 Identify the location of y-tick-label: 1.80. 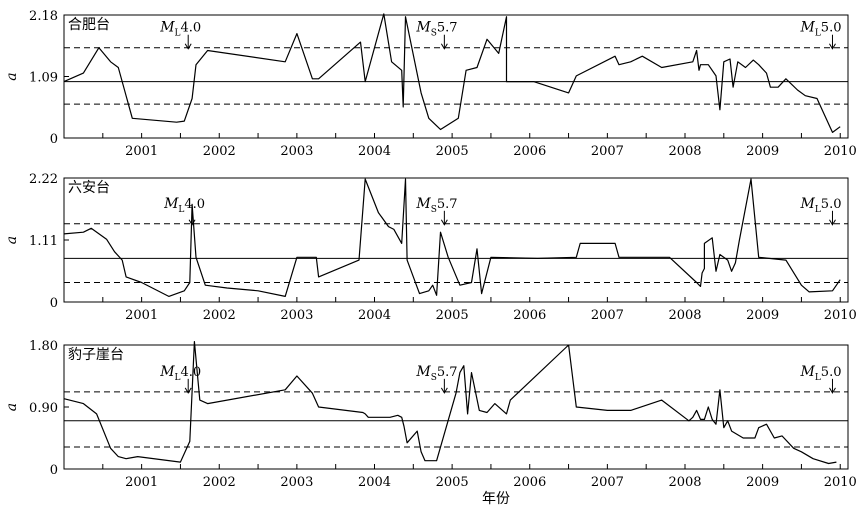
(43, 346).